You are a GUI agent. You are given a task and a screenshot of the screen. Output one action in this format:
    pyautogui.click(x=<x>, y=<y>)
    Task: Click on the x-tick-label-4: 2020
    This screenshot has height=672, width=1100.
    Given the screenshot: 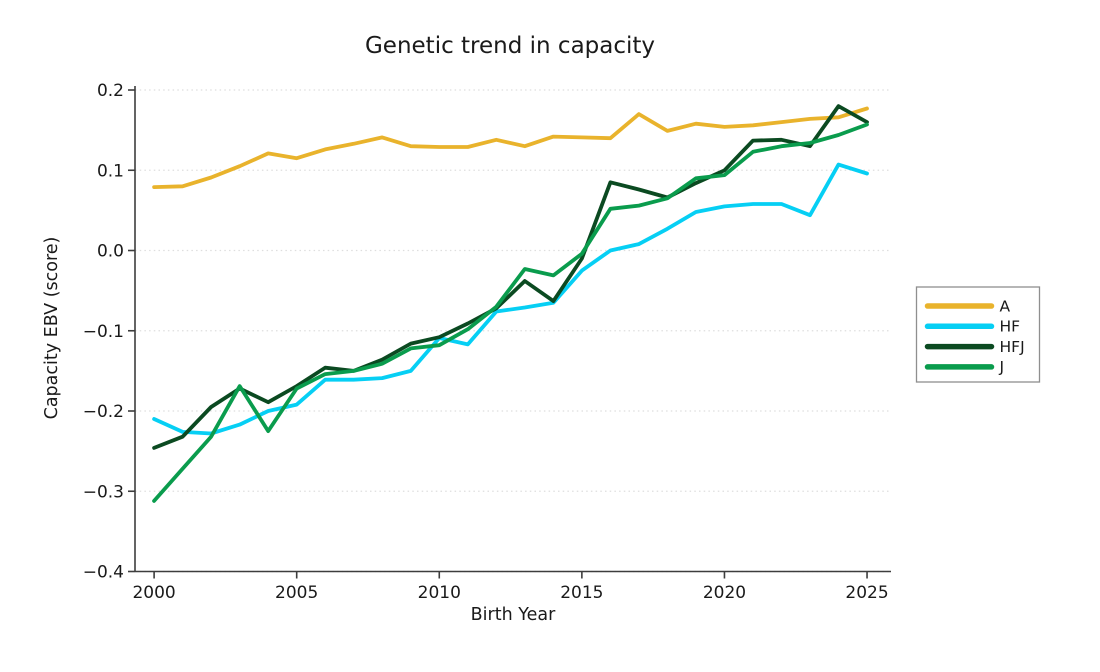 What is the action you would take?
    pyautogui.click(x=724, y=593)
    